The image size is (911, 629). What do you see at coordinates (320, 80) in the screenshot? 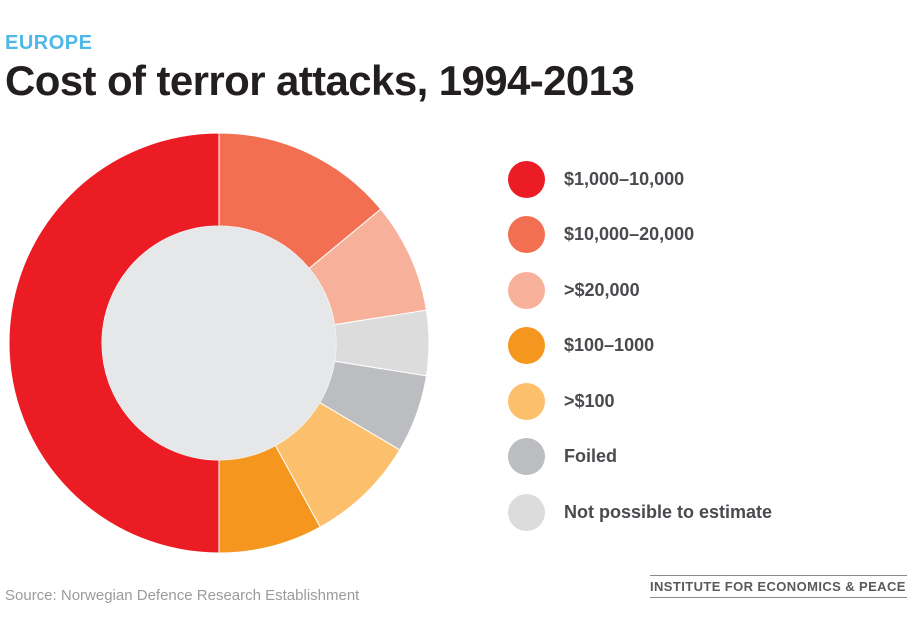
I see `chart-title: Cost of terror attacks, 1994-2013` at bounding box center [320, 80].